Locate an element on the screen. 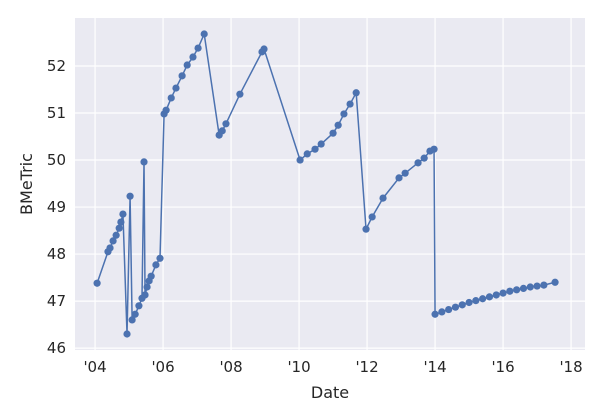 Image resolution: width=600 pixels, height=420 pixels. x-tick-label: '08 is located at coordinates (230, 367).